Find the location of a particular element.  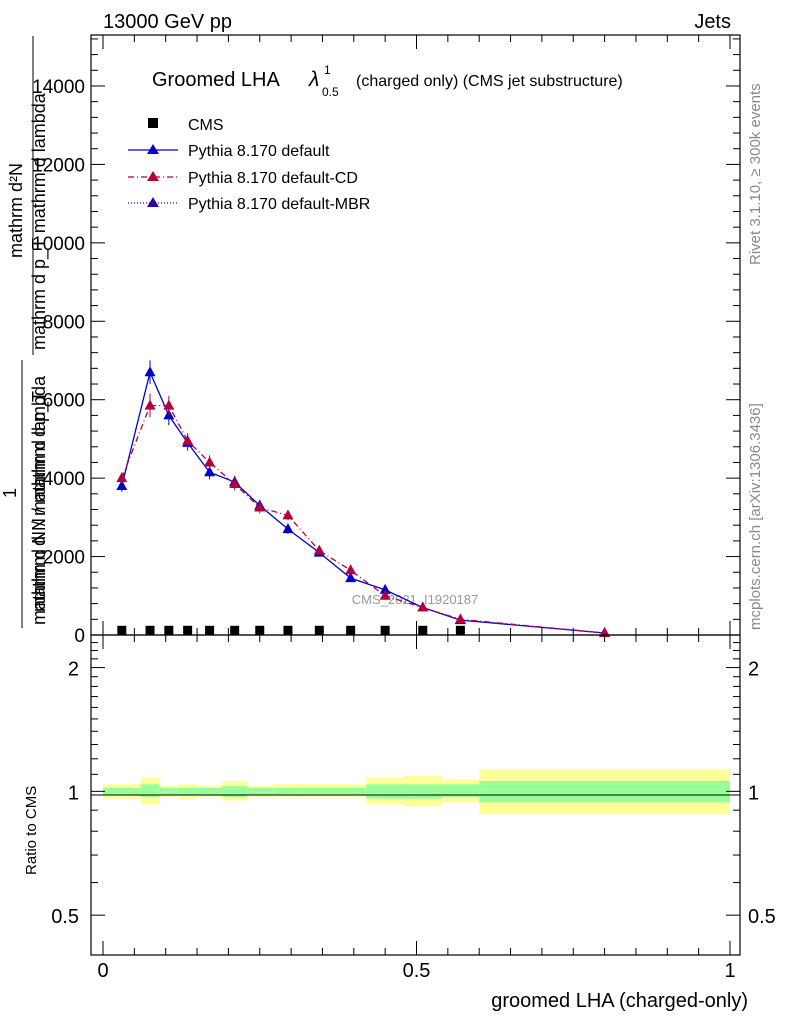

y-label-denominator-b: mathrm d N / mathrm d lambda is located at coordinates (39, 500).